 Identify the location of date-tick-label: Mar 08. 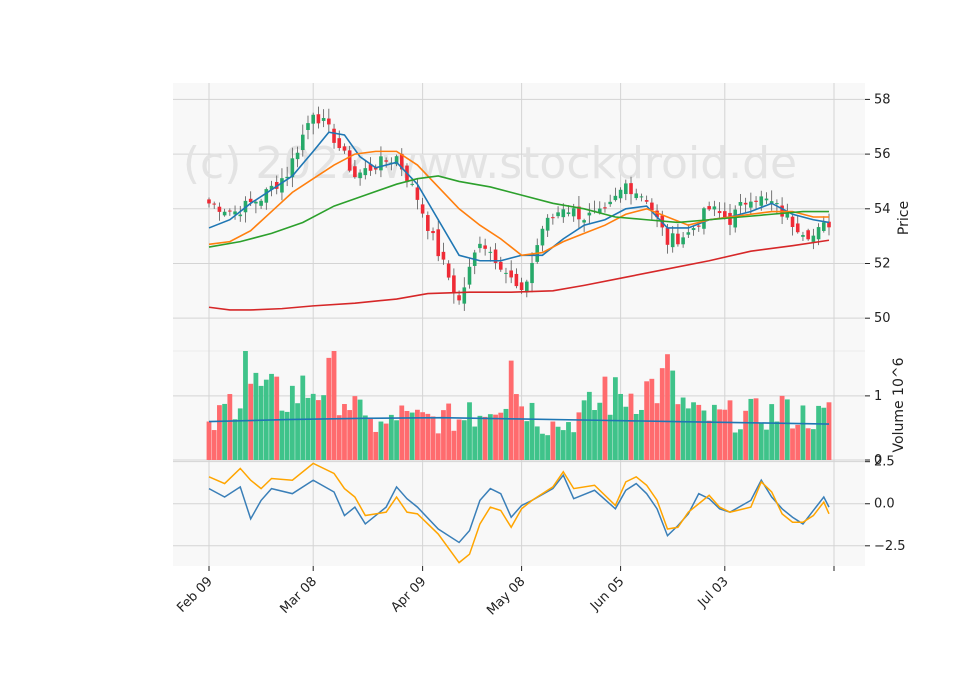
(298, 595).